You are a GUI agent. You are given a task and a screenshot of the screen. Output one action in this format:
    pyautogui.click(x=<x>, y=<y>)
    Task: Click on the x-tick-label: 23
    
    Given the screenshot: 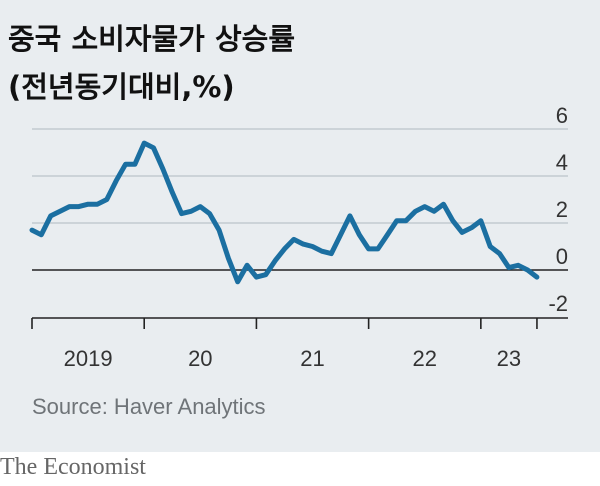 What is the action you would take?
    pyautogui.click(x=509, y=358)
    